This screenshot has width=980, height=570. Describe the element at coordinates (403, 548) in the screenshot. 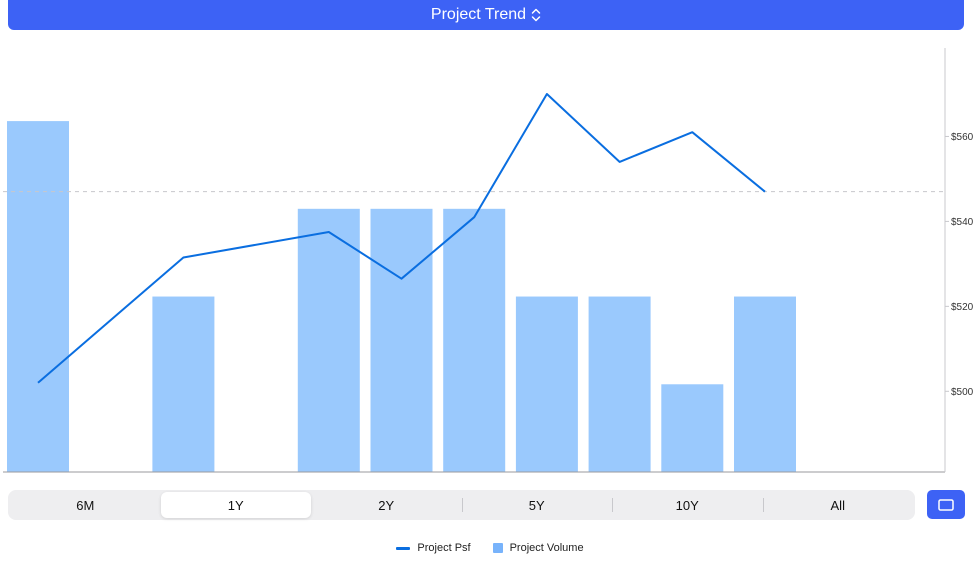

I see `legend-line-swatch` at that location.